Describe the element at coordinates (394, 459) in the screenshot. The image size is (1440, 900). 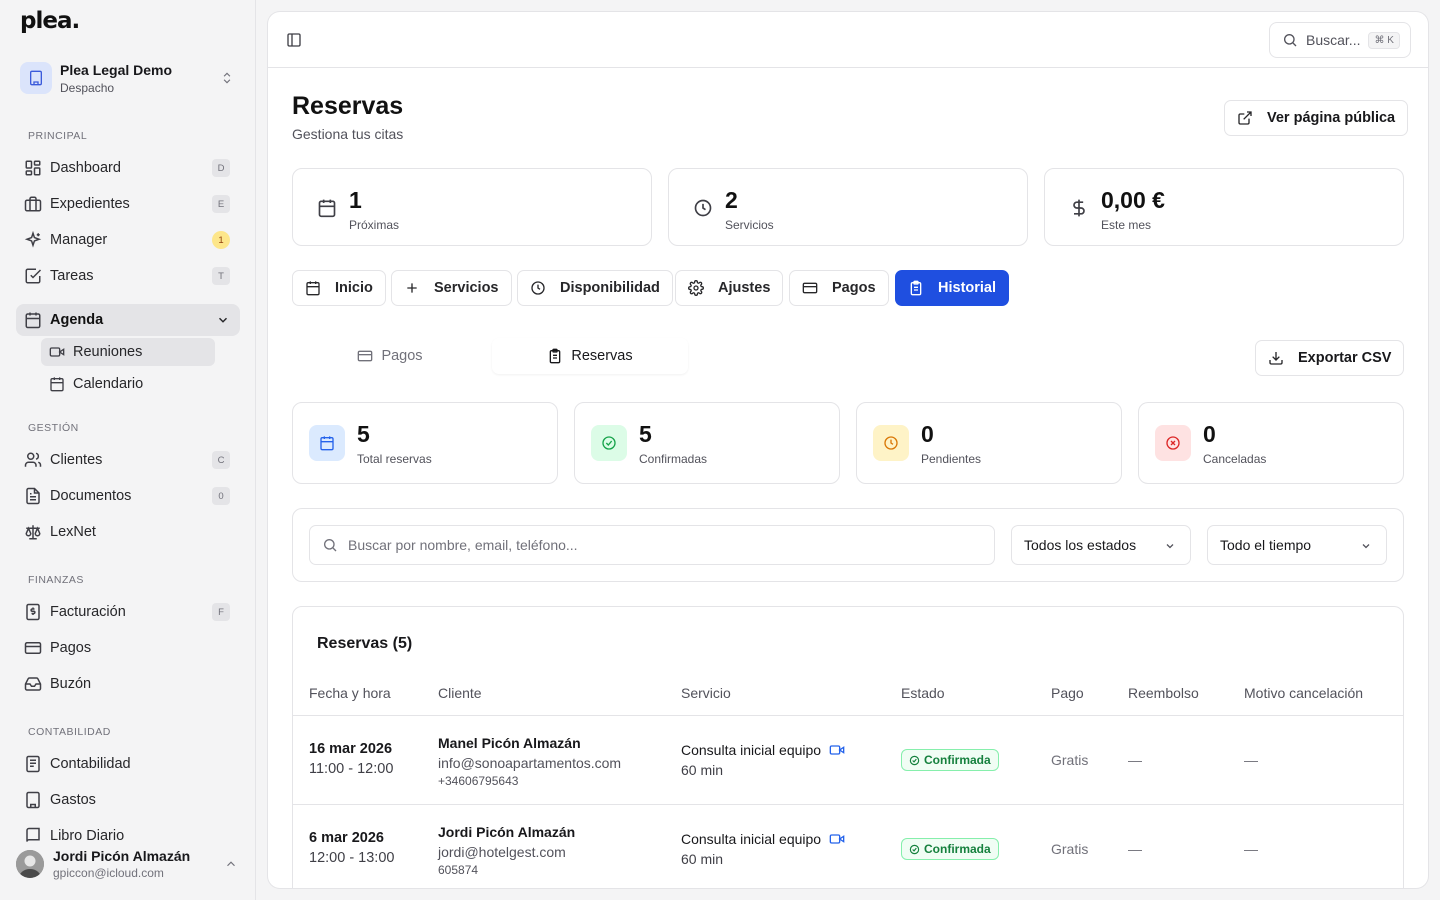
I see `kpi-label: Total reservas` at that location.